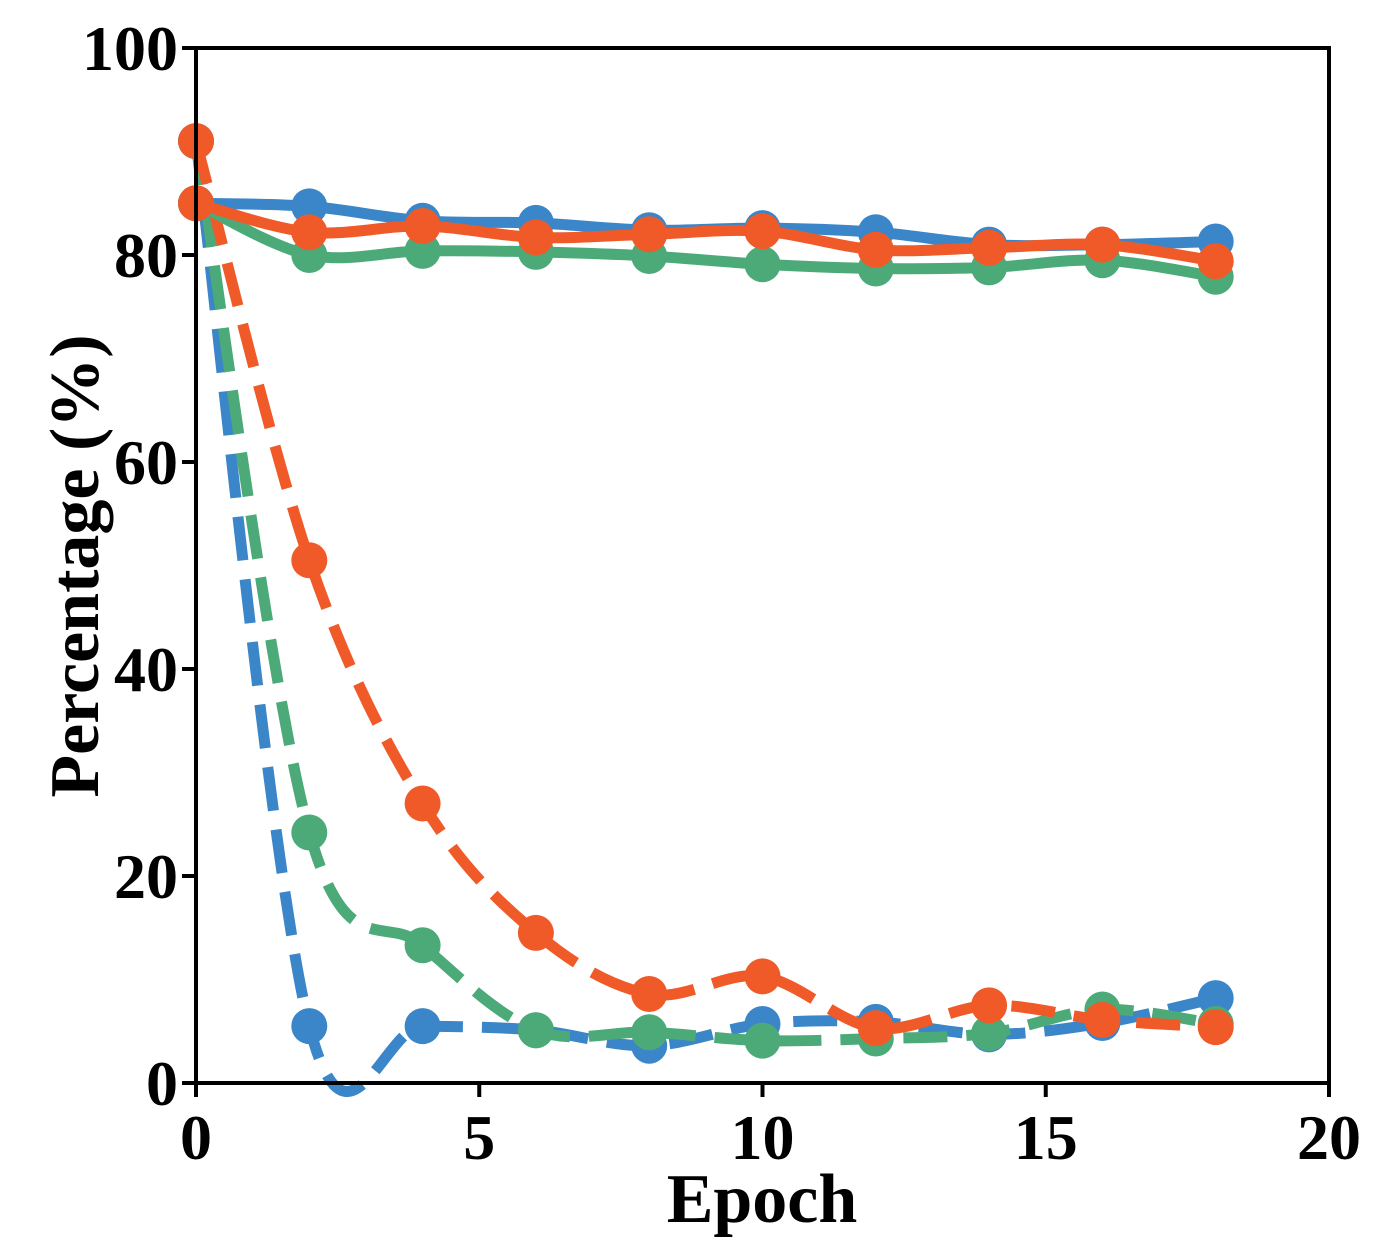 The height and width of the screenshot is (1260, 1400). What do you see at coordinates (1329, 1137) in the screenshot?
I see `x-tick-label-20: 20` at bounding box center [1329, 1137].